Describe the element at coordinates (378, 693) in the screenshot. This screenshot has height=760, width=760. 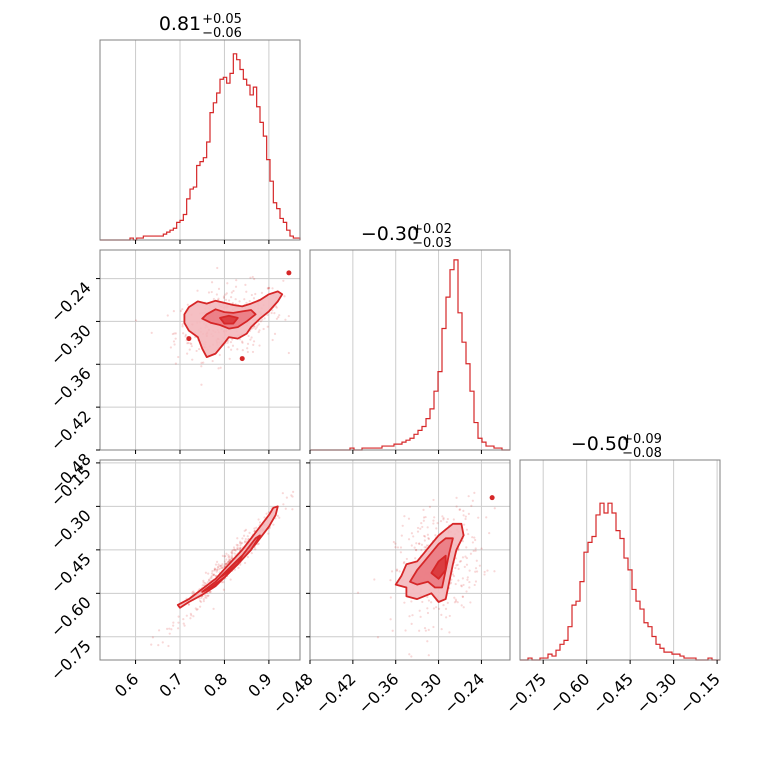
I see `pair-panel-p1-p2-xtick-label-2: −0.36` at that location.